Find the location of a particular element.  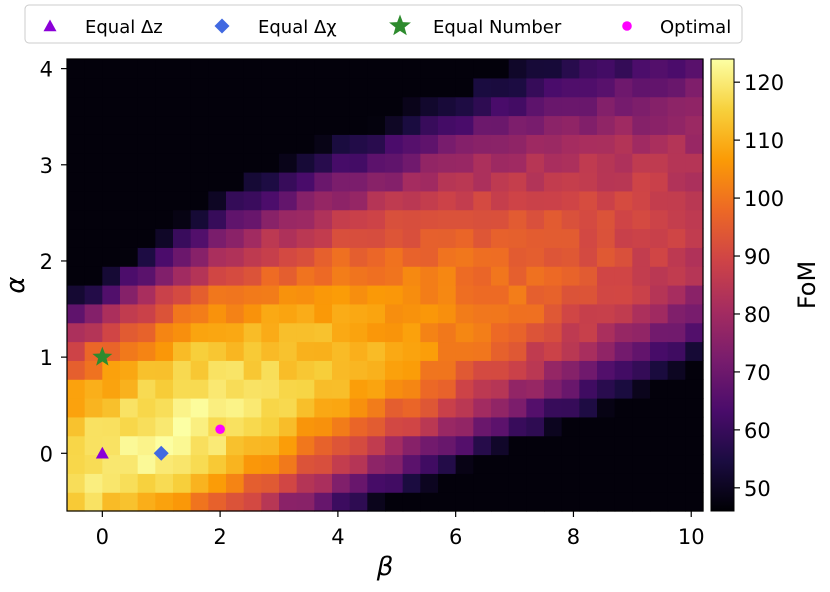

marker-triangle is located at coordinates (102, 452).